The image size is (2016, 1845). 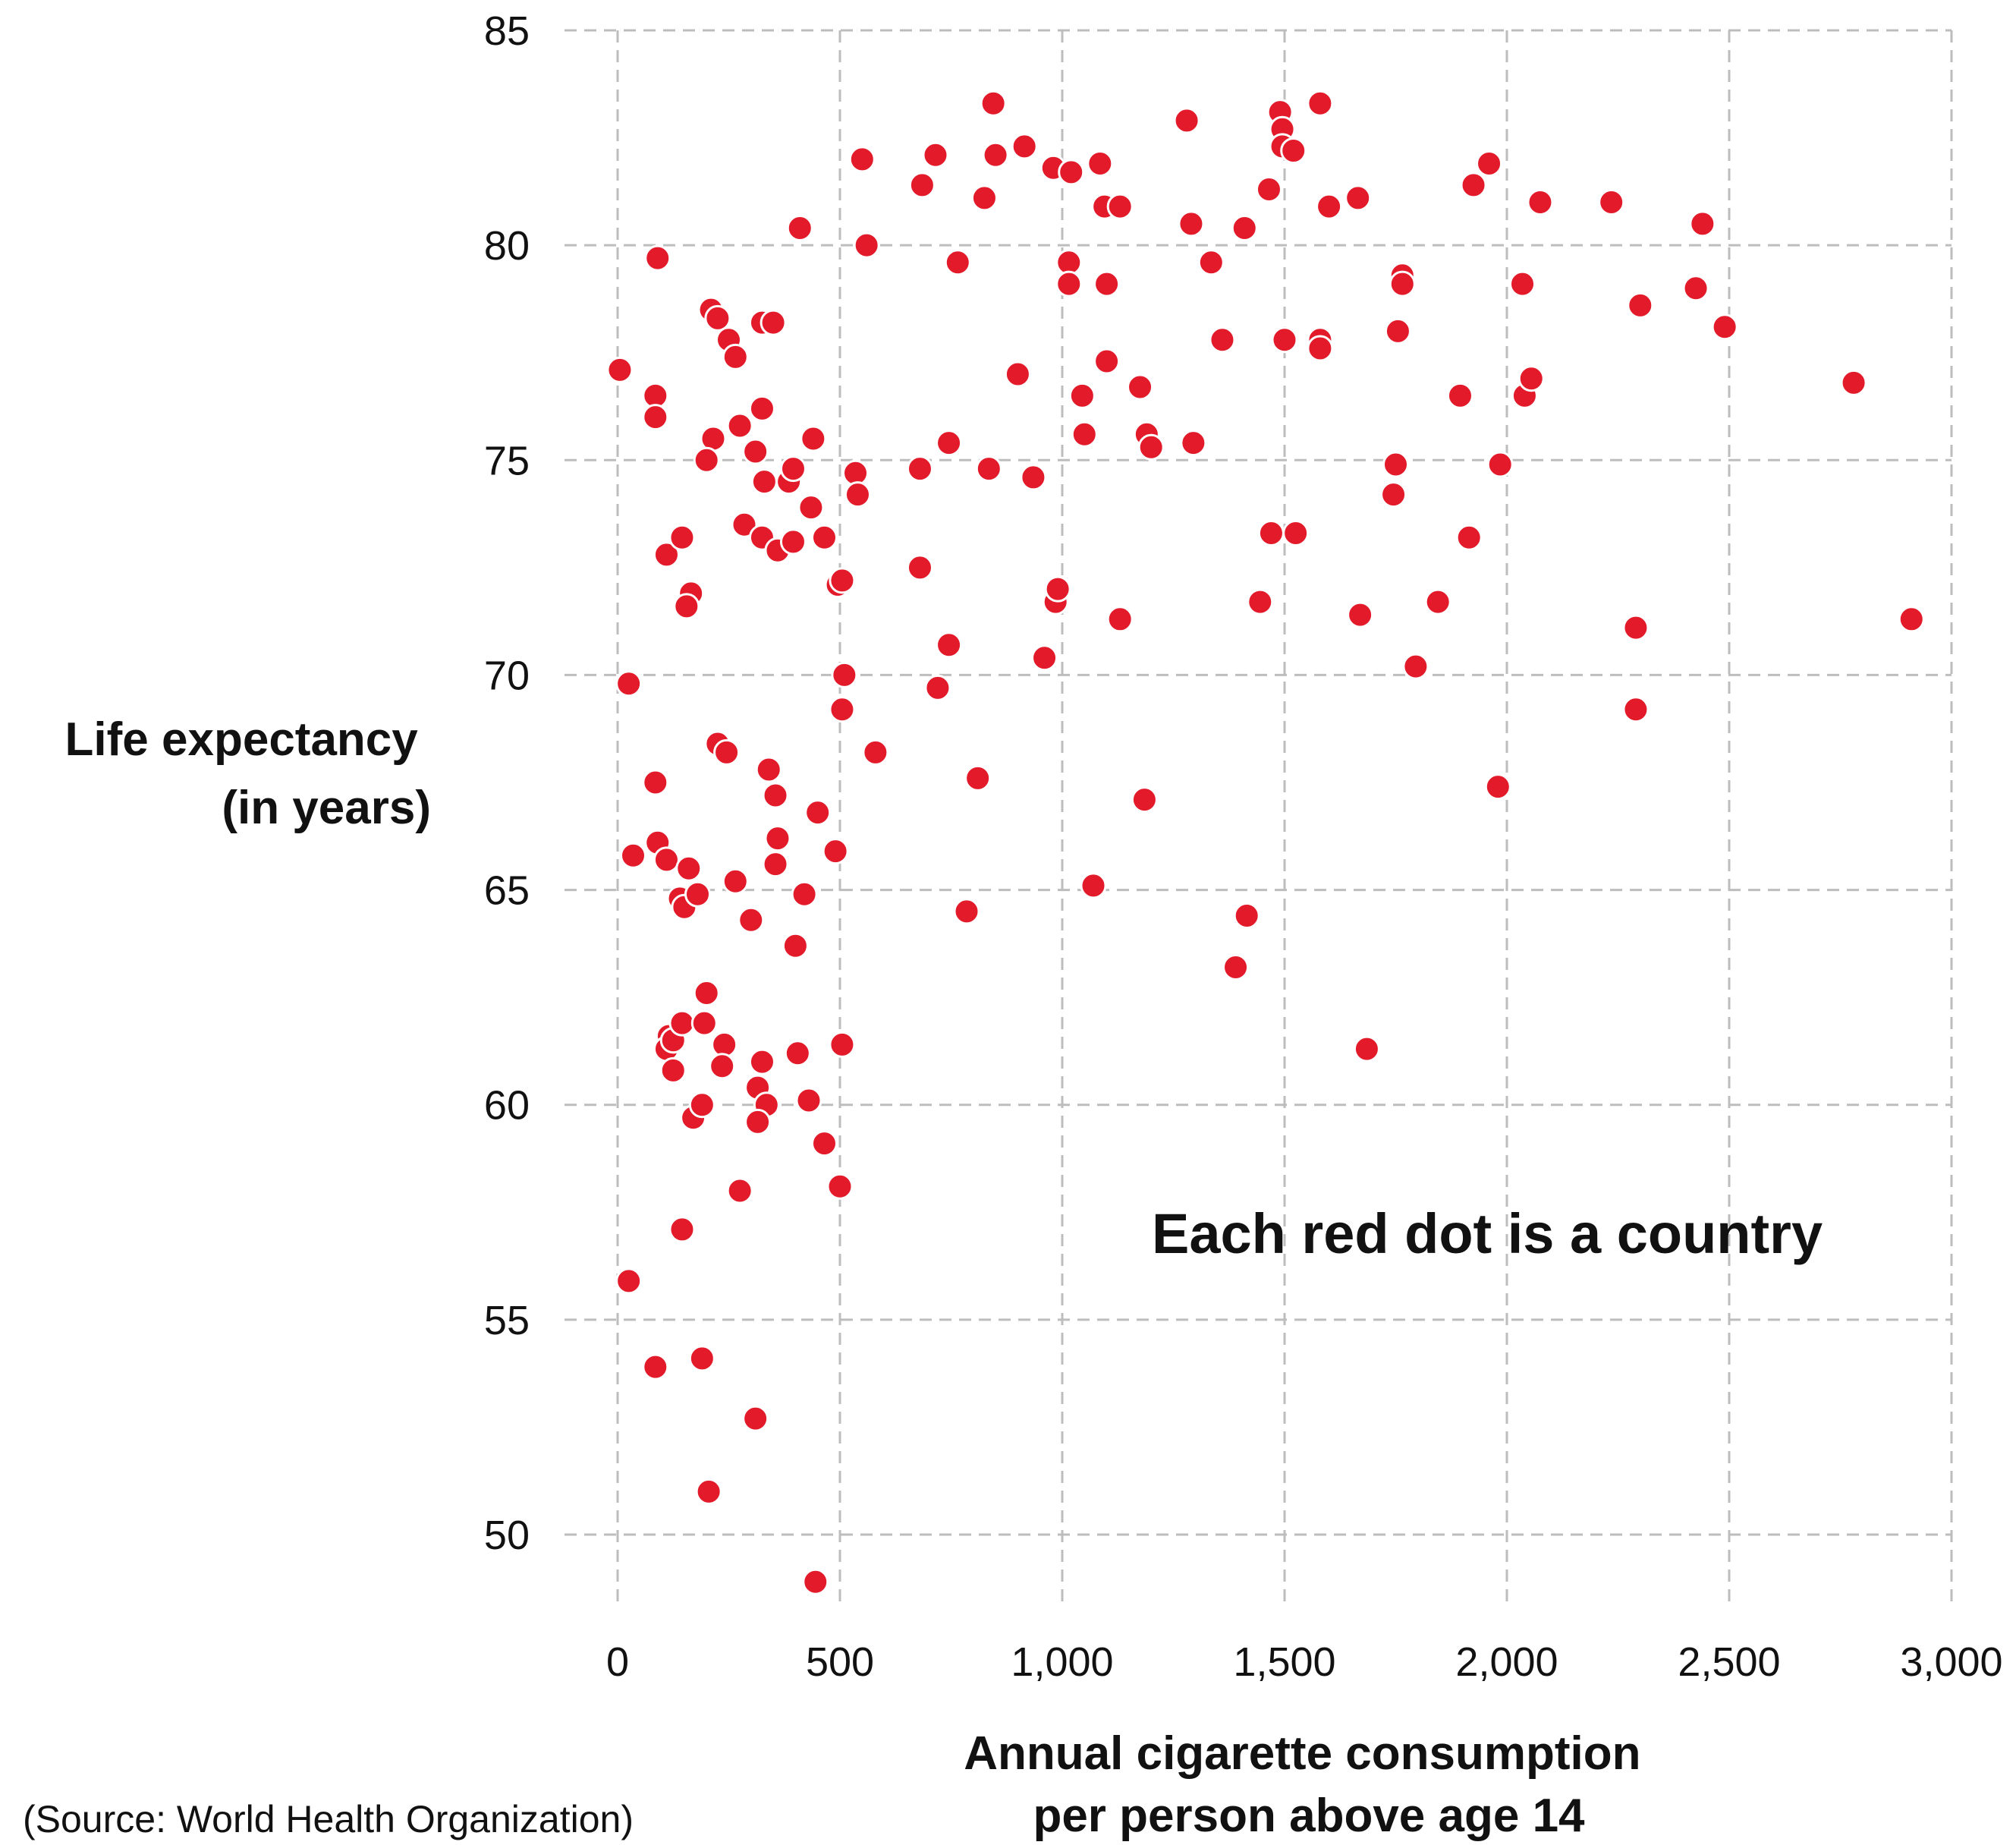 I want to click on y-axis-title-line-1: Life expectancy, so click(x=242, y=740).